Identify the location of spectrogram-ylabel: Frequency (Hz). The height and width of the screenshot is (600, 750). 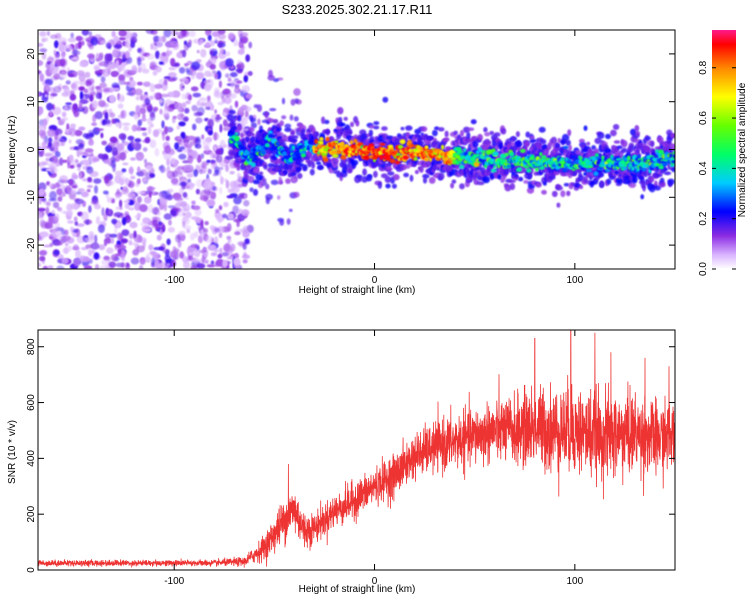
(12, 150).